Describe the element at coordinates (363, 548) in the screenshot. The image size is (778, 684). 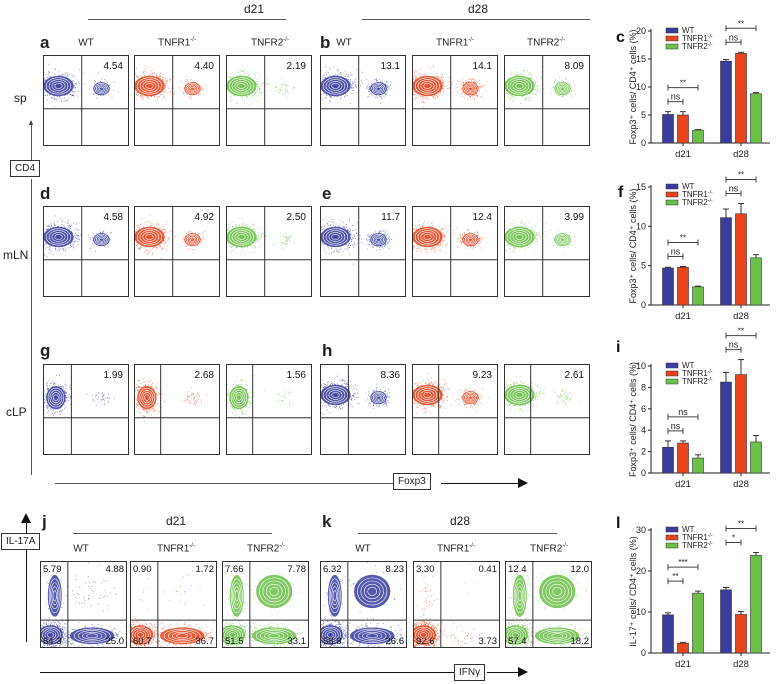
I see `genotype-header-wt-il17-d28: WT` at that location.